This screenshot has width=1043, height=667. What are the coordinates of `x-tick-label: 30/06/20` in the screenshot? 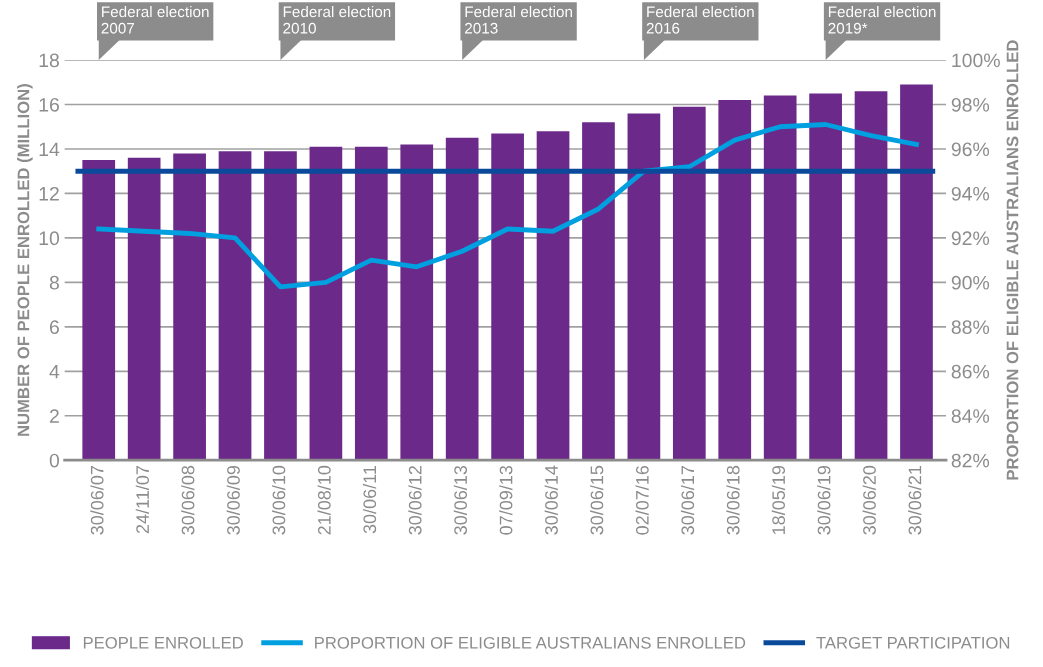 It's located at (869, 500).